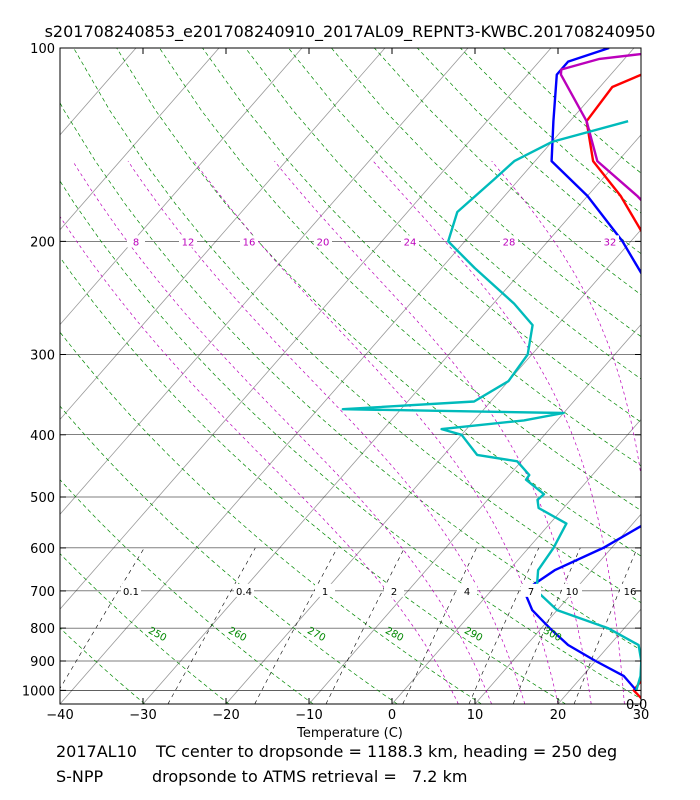  Describe the element at coordinates (42, 592) in the screenshot. I see `y-tick-label: 700` at that location.